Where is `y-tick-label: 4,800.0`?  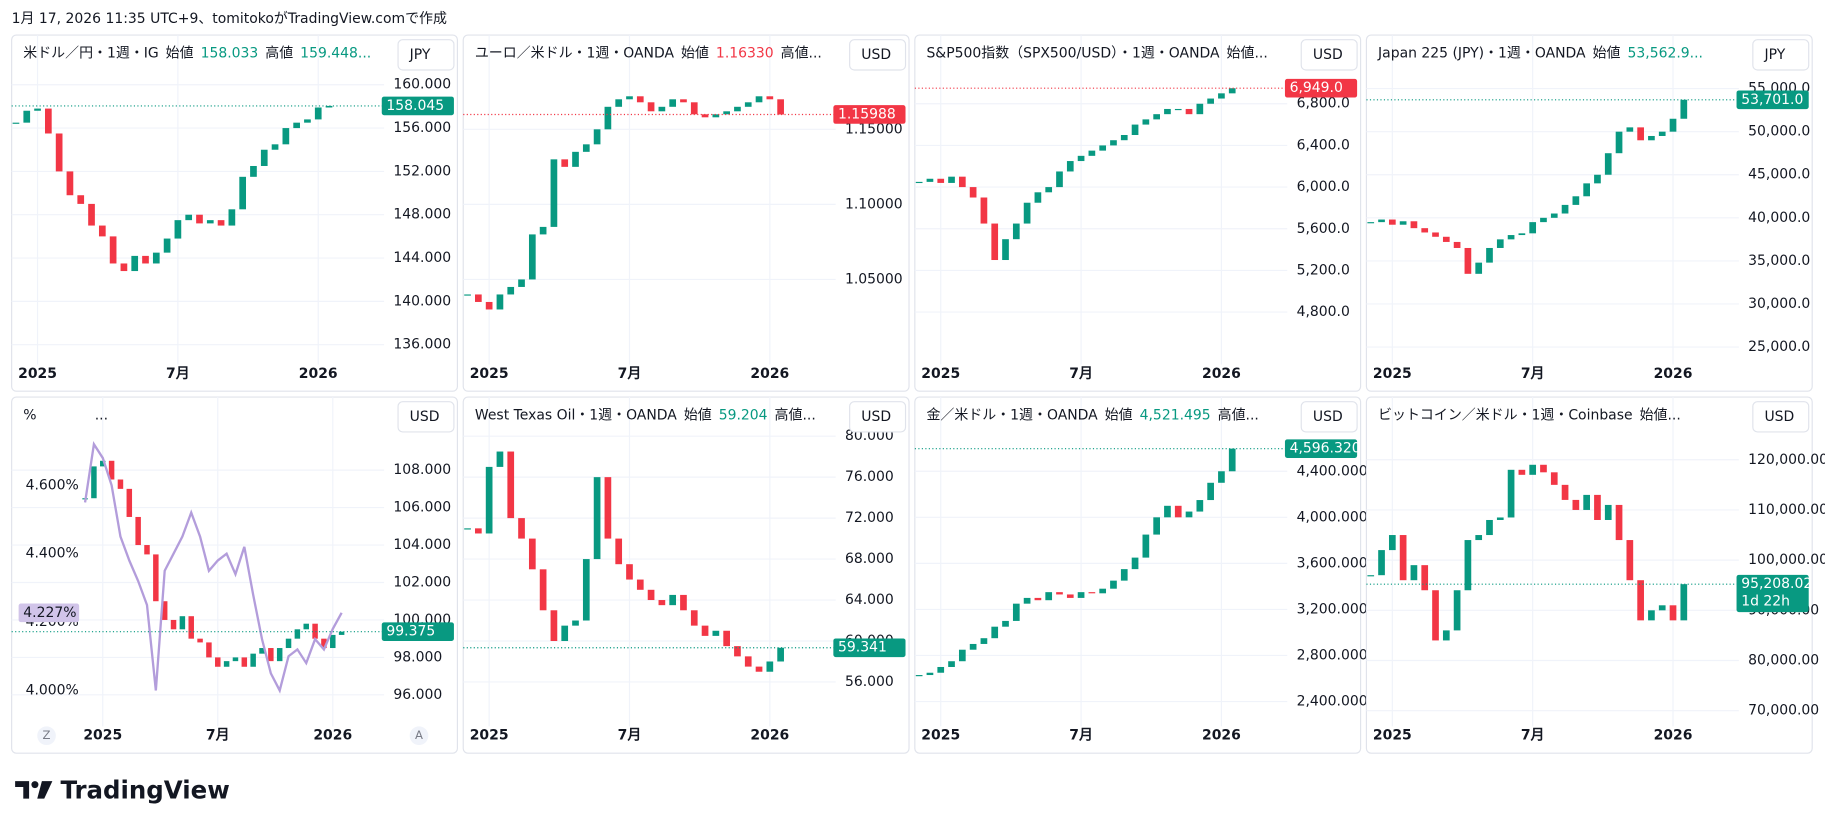 y-tick-label: 4,800.0 is located at coordinates (1323, 312).